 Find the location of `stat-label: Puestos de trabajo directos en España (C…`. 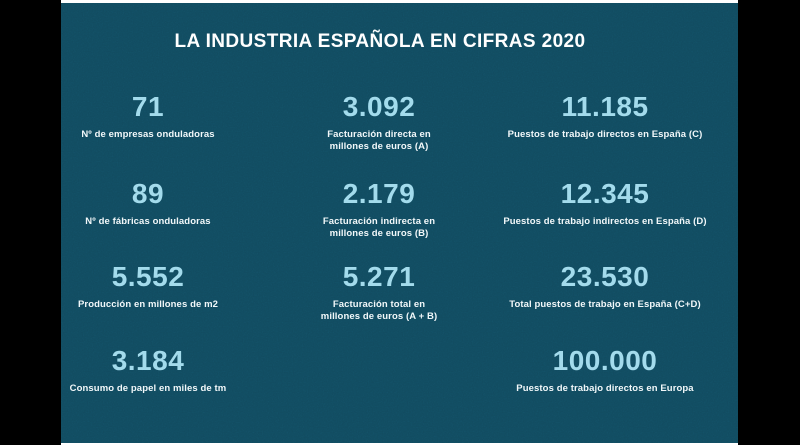

stat-label: Puestos de trabajo directos en España (C… is located at coordinates (605, 134).